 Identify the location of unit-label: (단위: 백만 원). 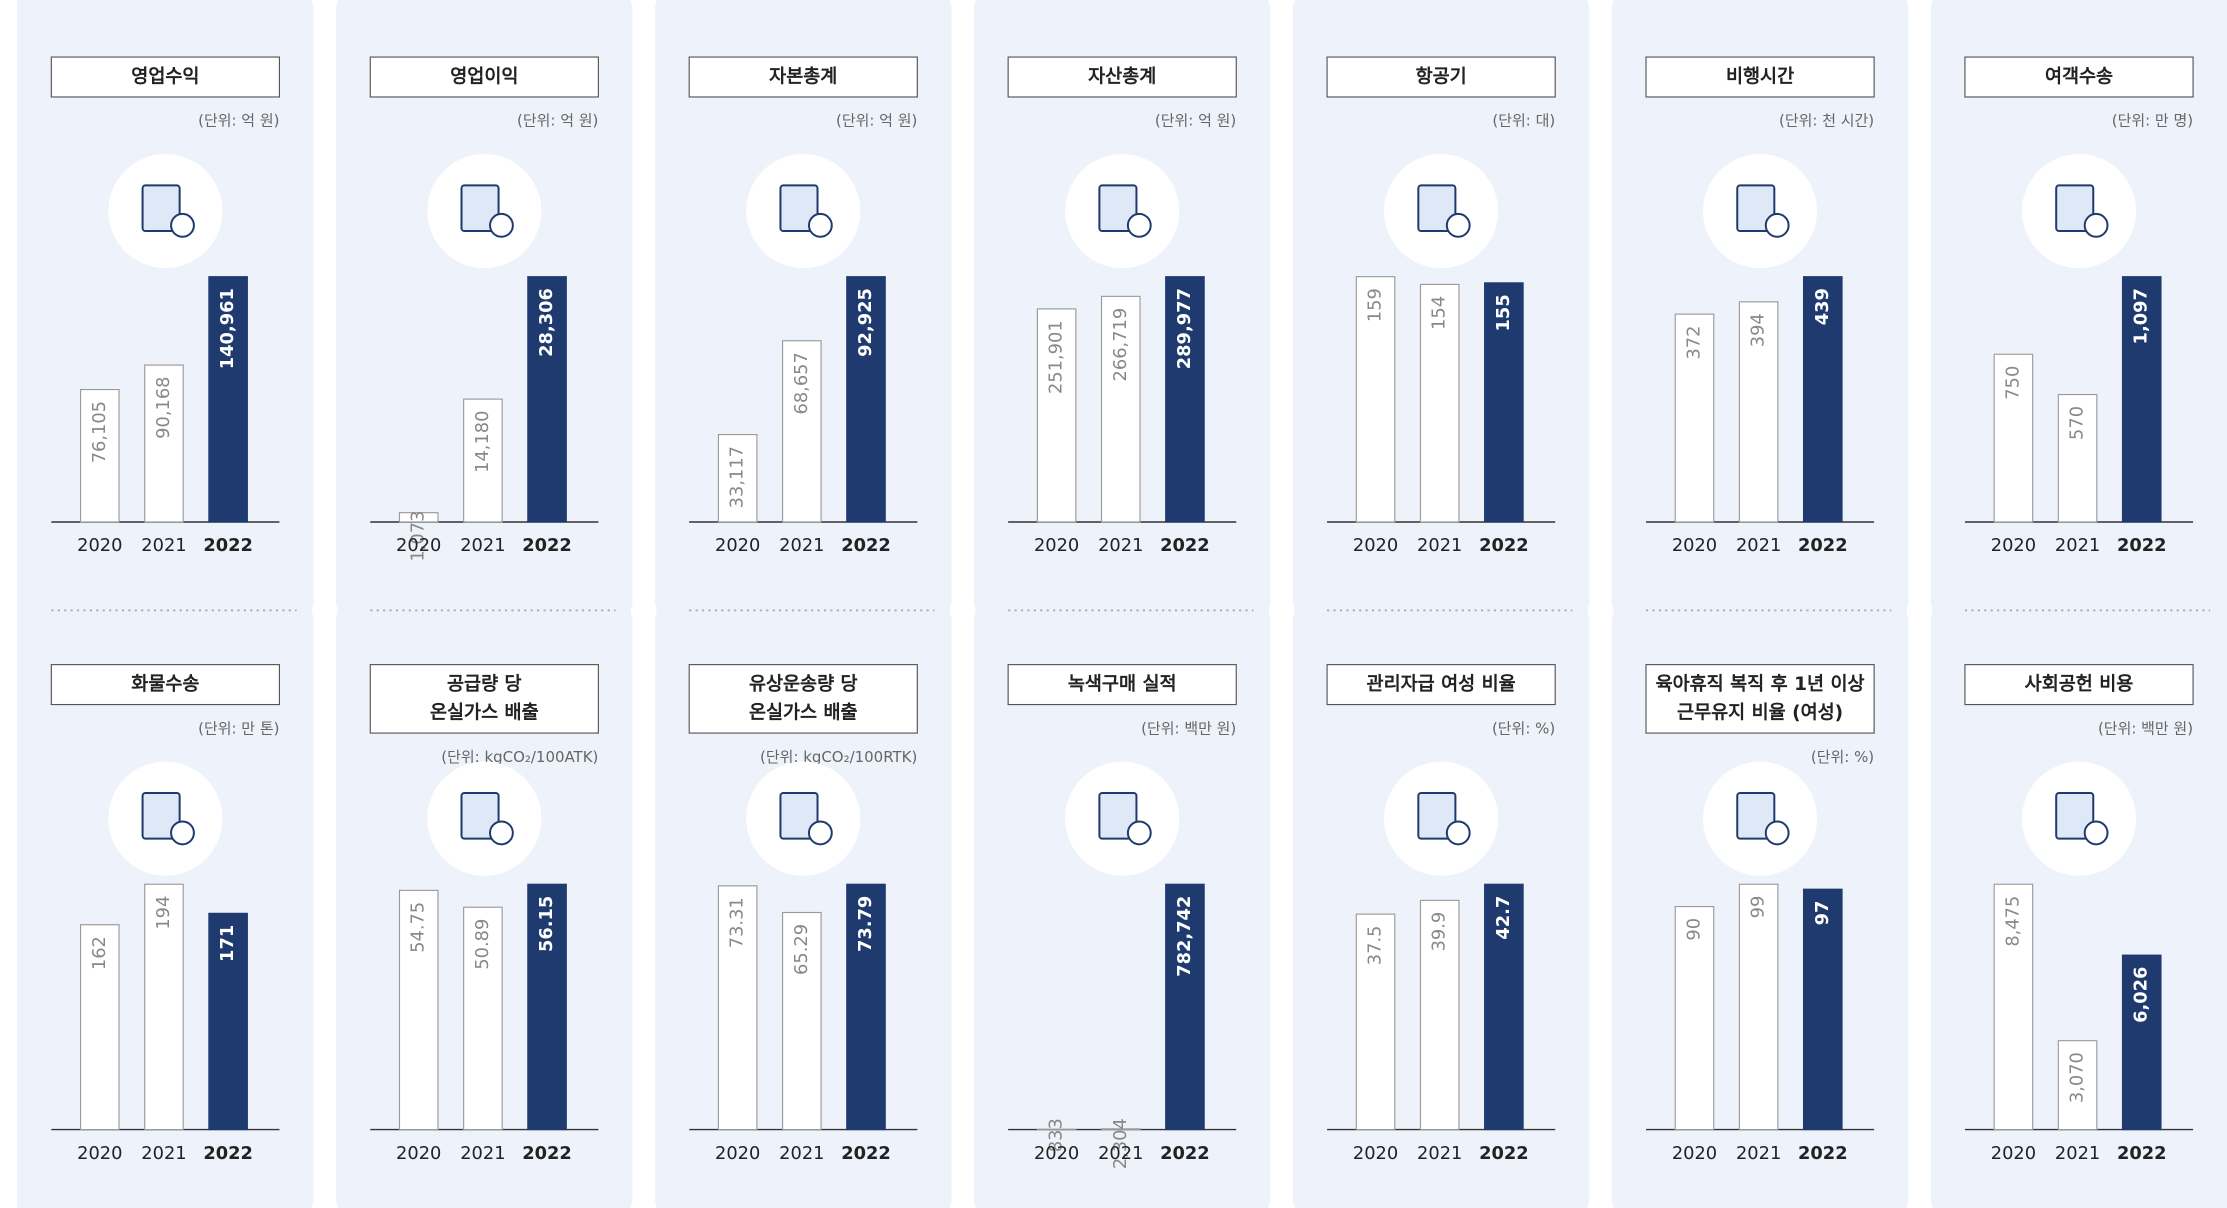
(1188, 728).